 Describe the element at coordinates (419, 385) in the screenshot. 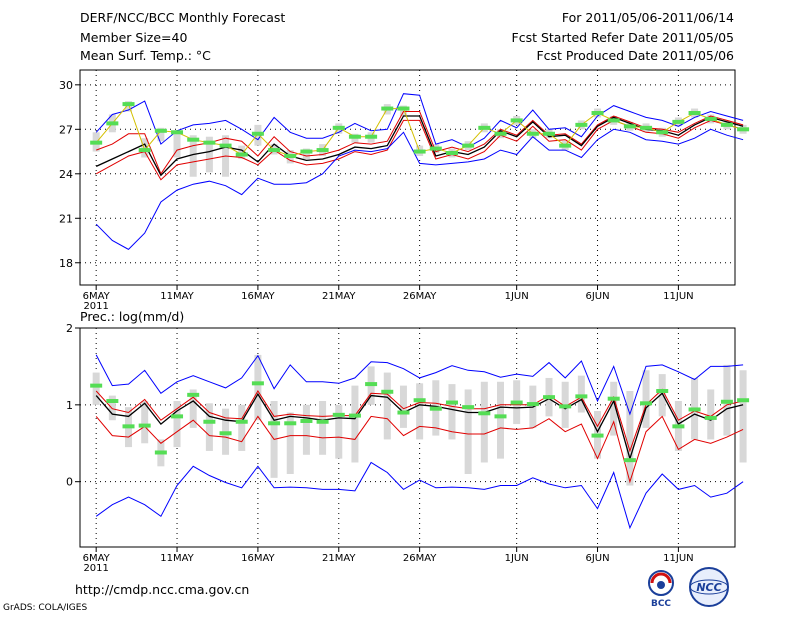

I see `series-line-ensemble-max` at that location.